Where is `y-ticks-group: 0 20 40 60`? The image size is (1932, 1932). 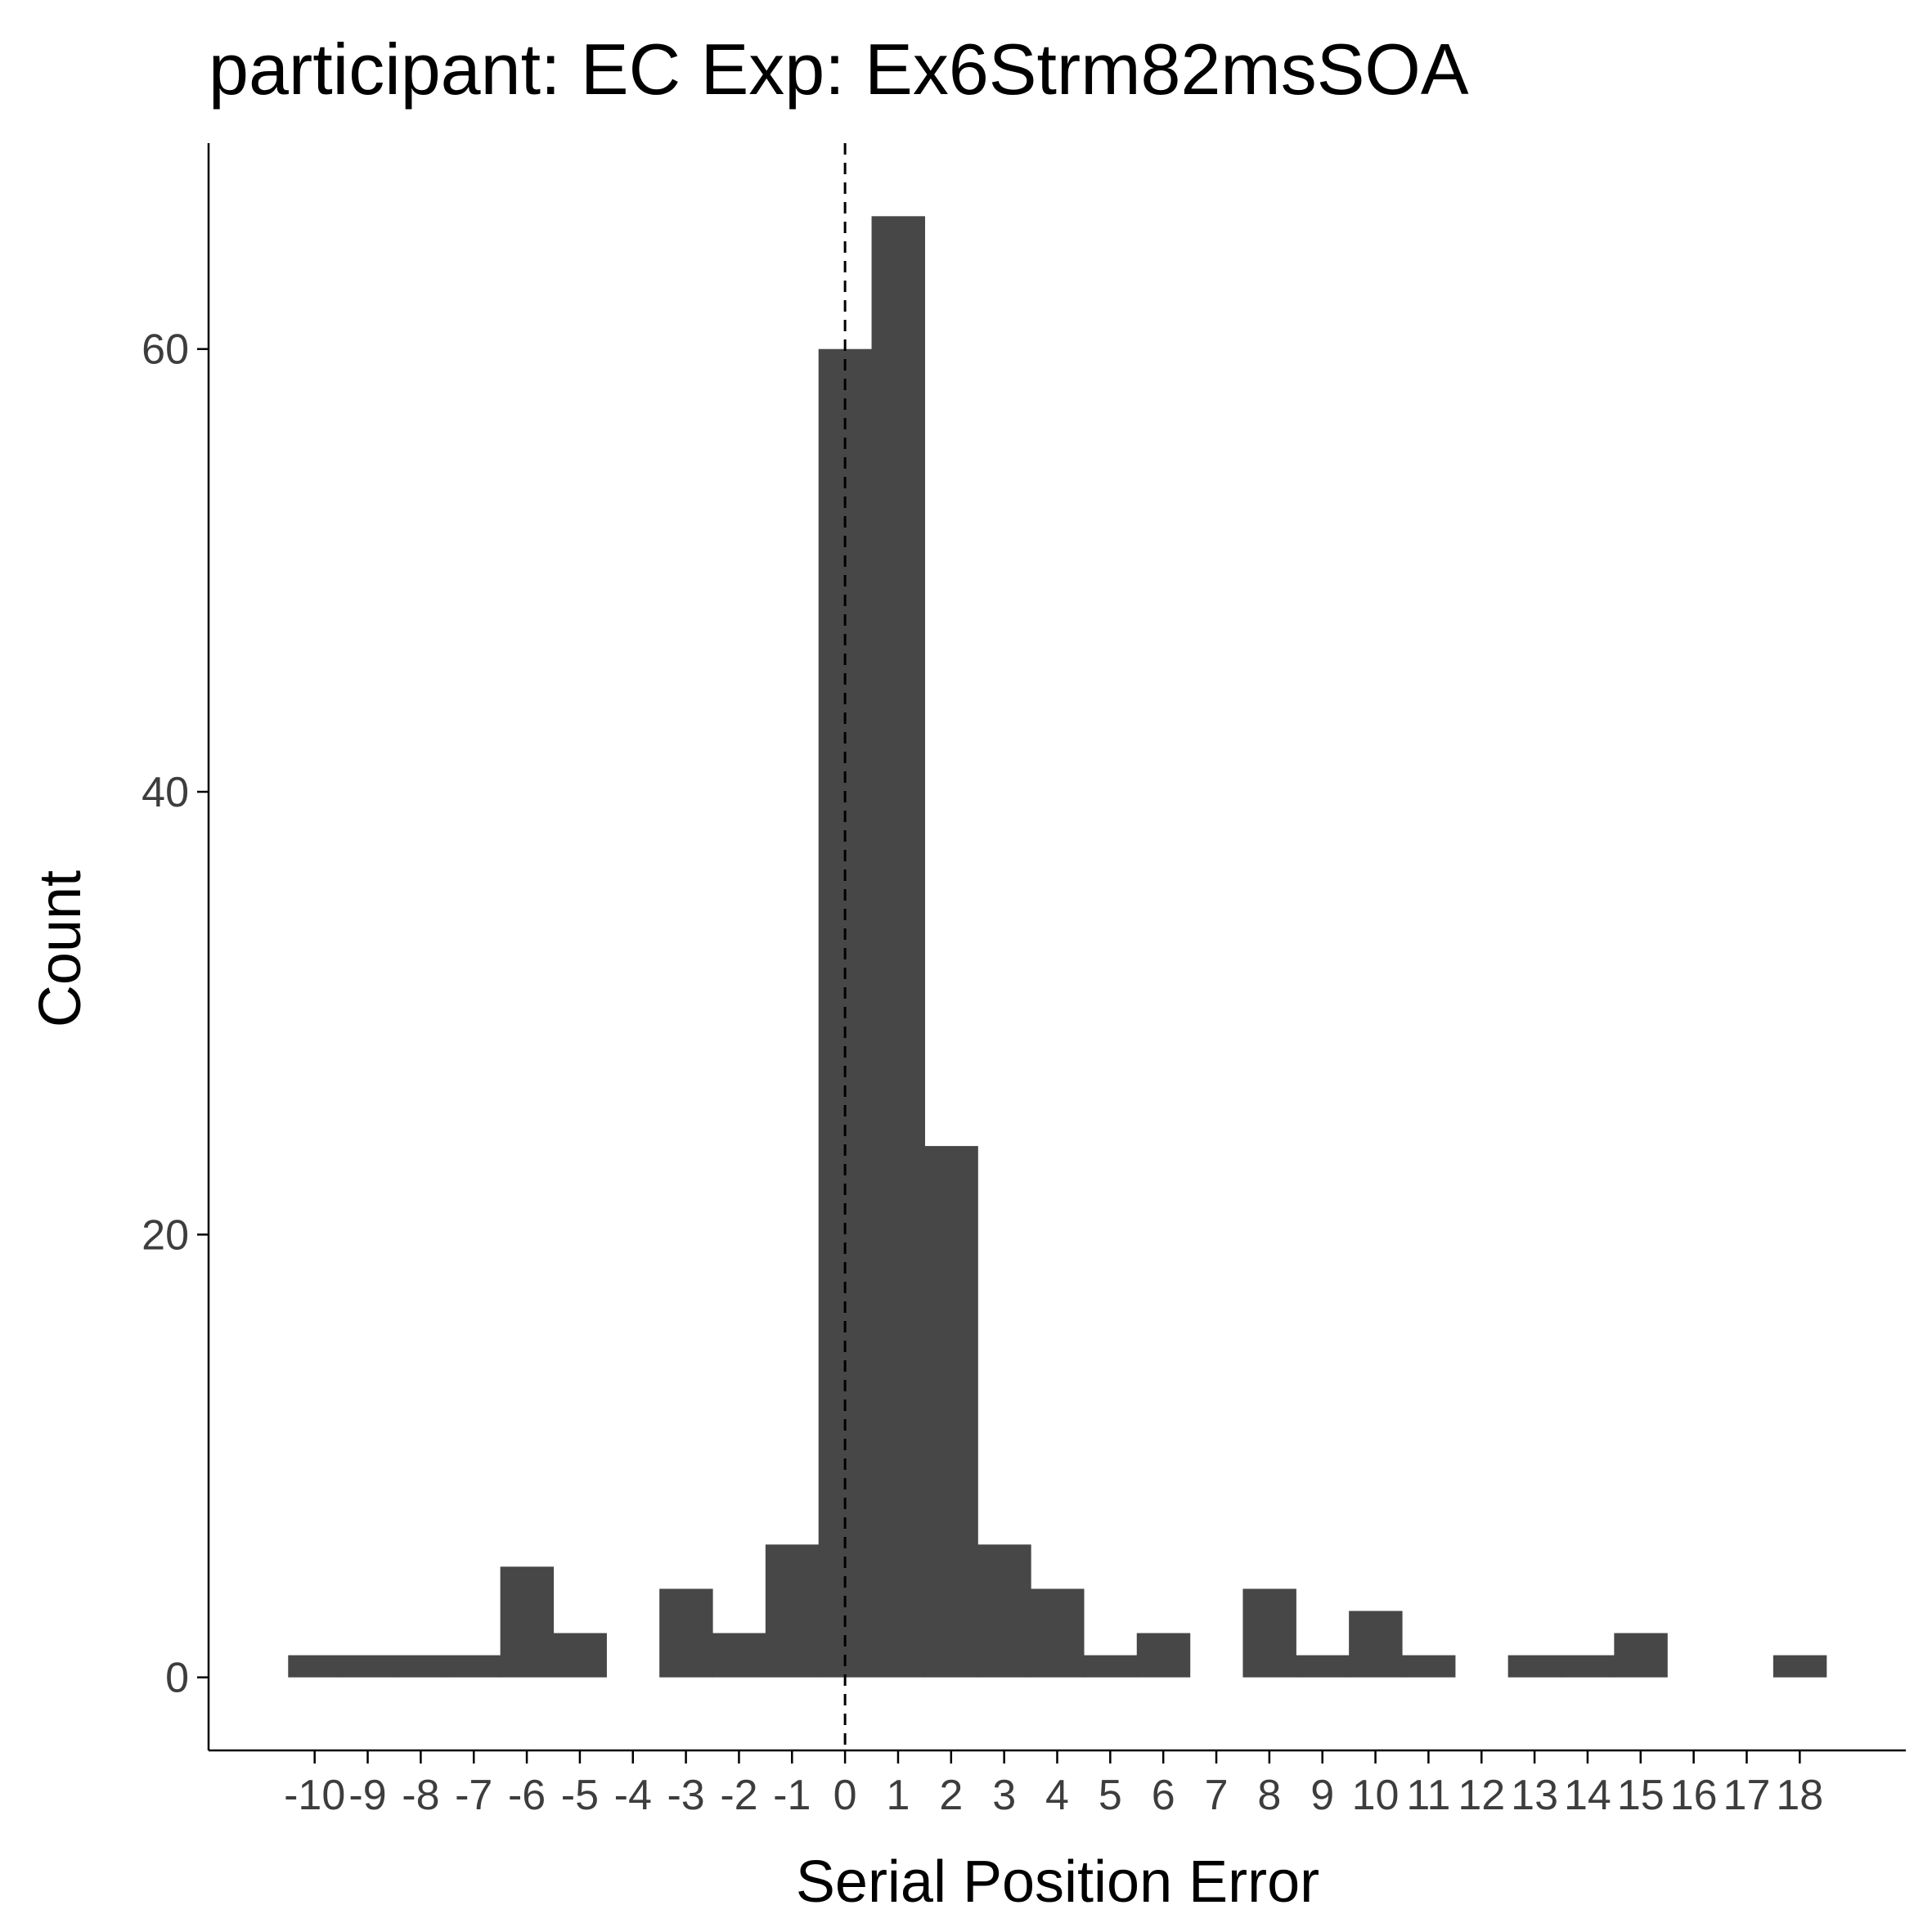 y-ticks-group: 0 20 40 60 is located at coordinates (175, 1014).